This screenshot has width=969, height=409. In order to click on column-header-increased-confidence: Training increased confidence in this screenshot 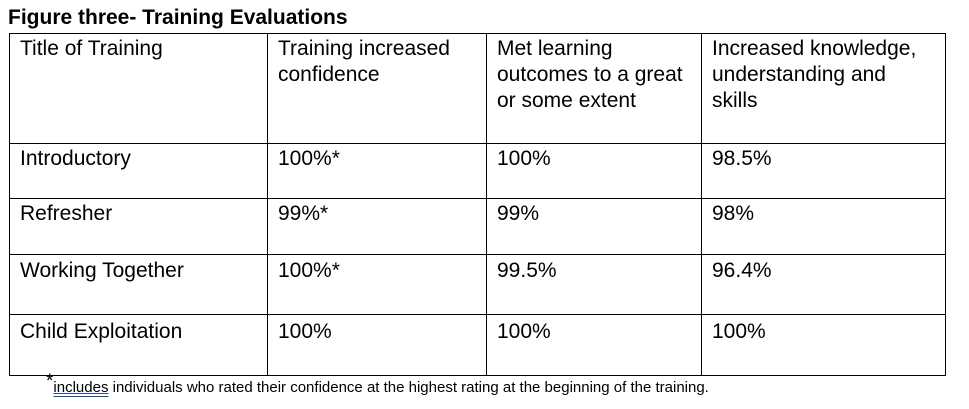, I will do `click(377, 88)`.